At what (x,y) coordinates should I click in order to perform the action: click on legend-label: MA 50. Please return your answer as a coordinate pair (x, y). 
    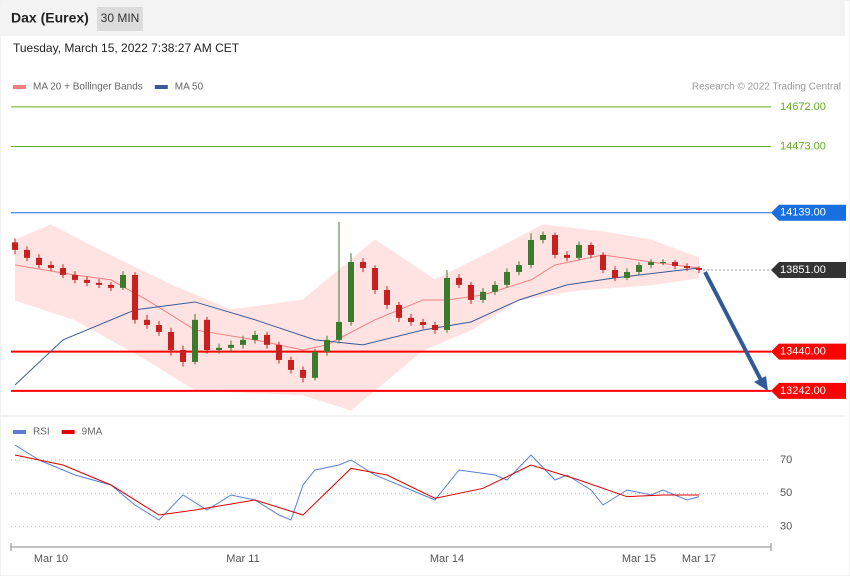
    Looking at the image, I should click on (189, 87).